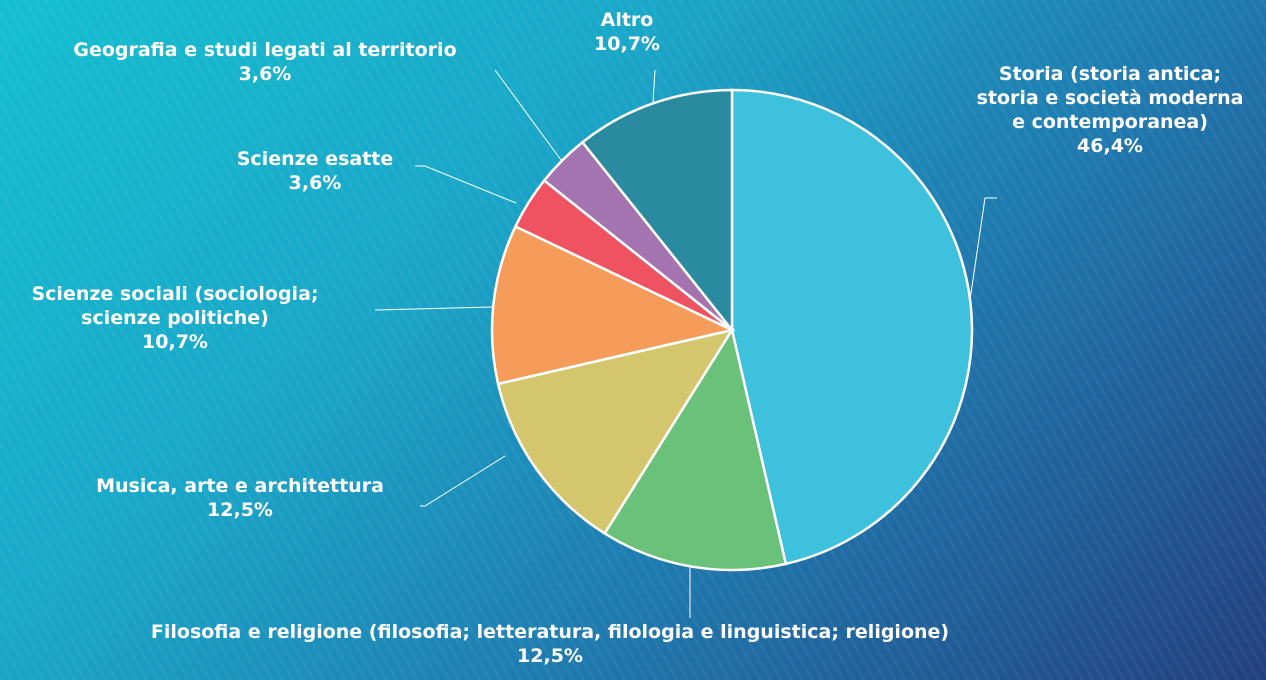  I want to click on data-label: Altro 10,7%, so click(627, 32).